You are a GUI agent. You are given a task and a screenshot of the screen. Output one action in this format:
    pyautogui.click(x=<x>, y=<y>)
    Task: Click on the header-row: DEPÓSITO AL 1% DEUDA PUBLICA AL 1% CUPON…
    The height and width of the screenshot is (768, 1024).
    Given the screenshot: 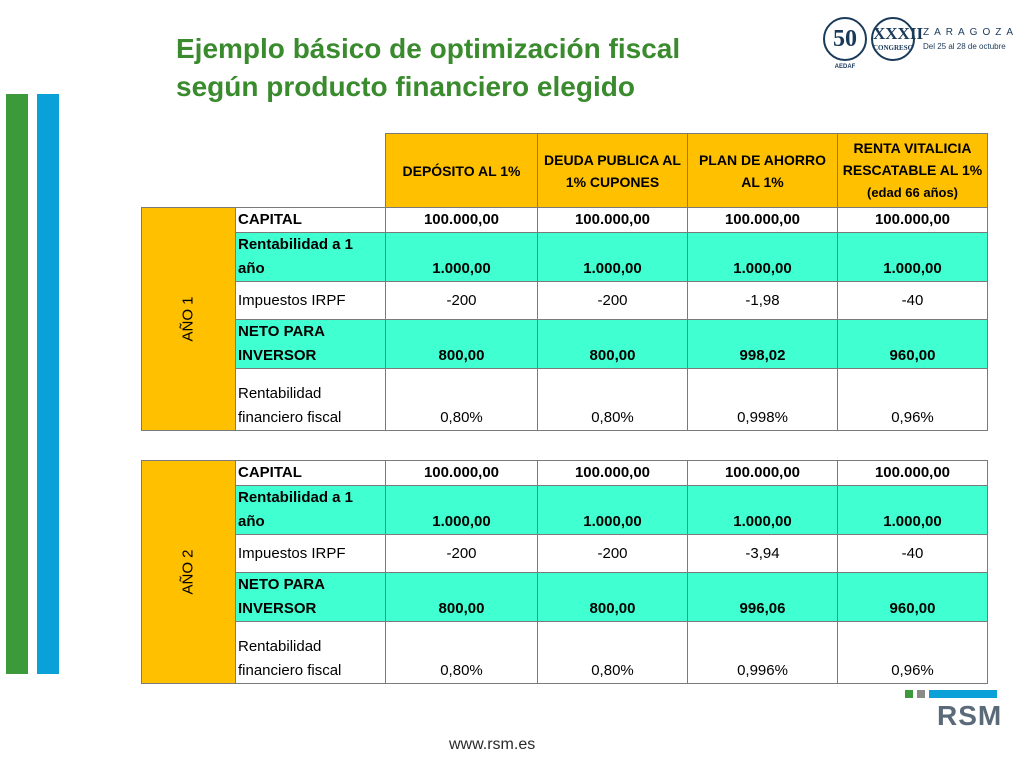 What is the action you would take?
    pyautogui.click(x=565, y=170)
    